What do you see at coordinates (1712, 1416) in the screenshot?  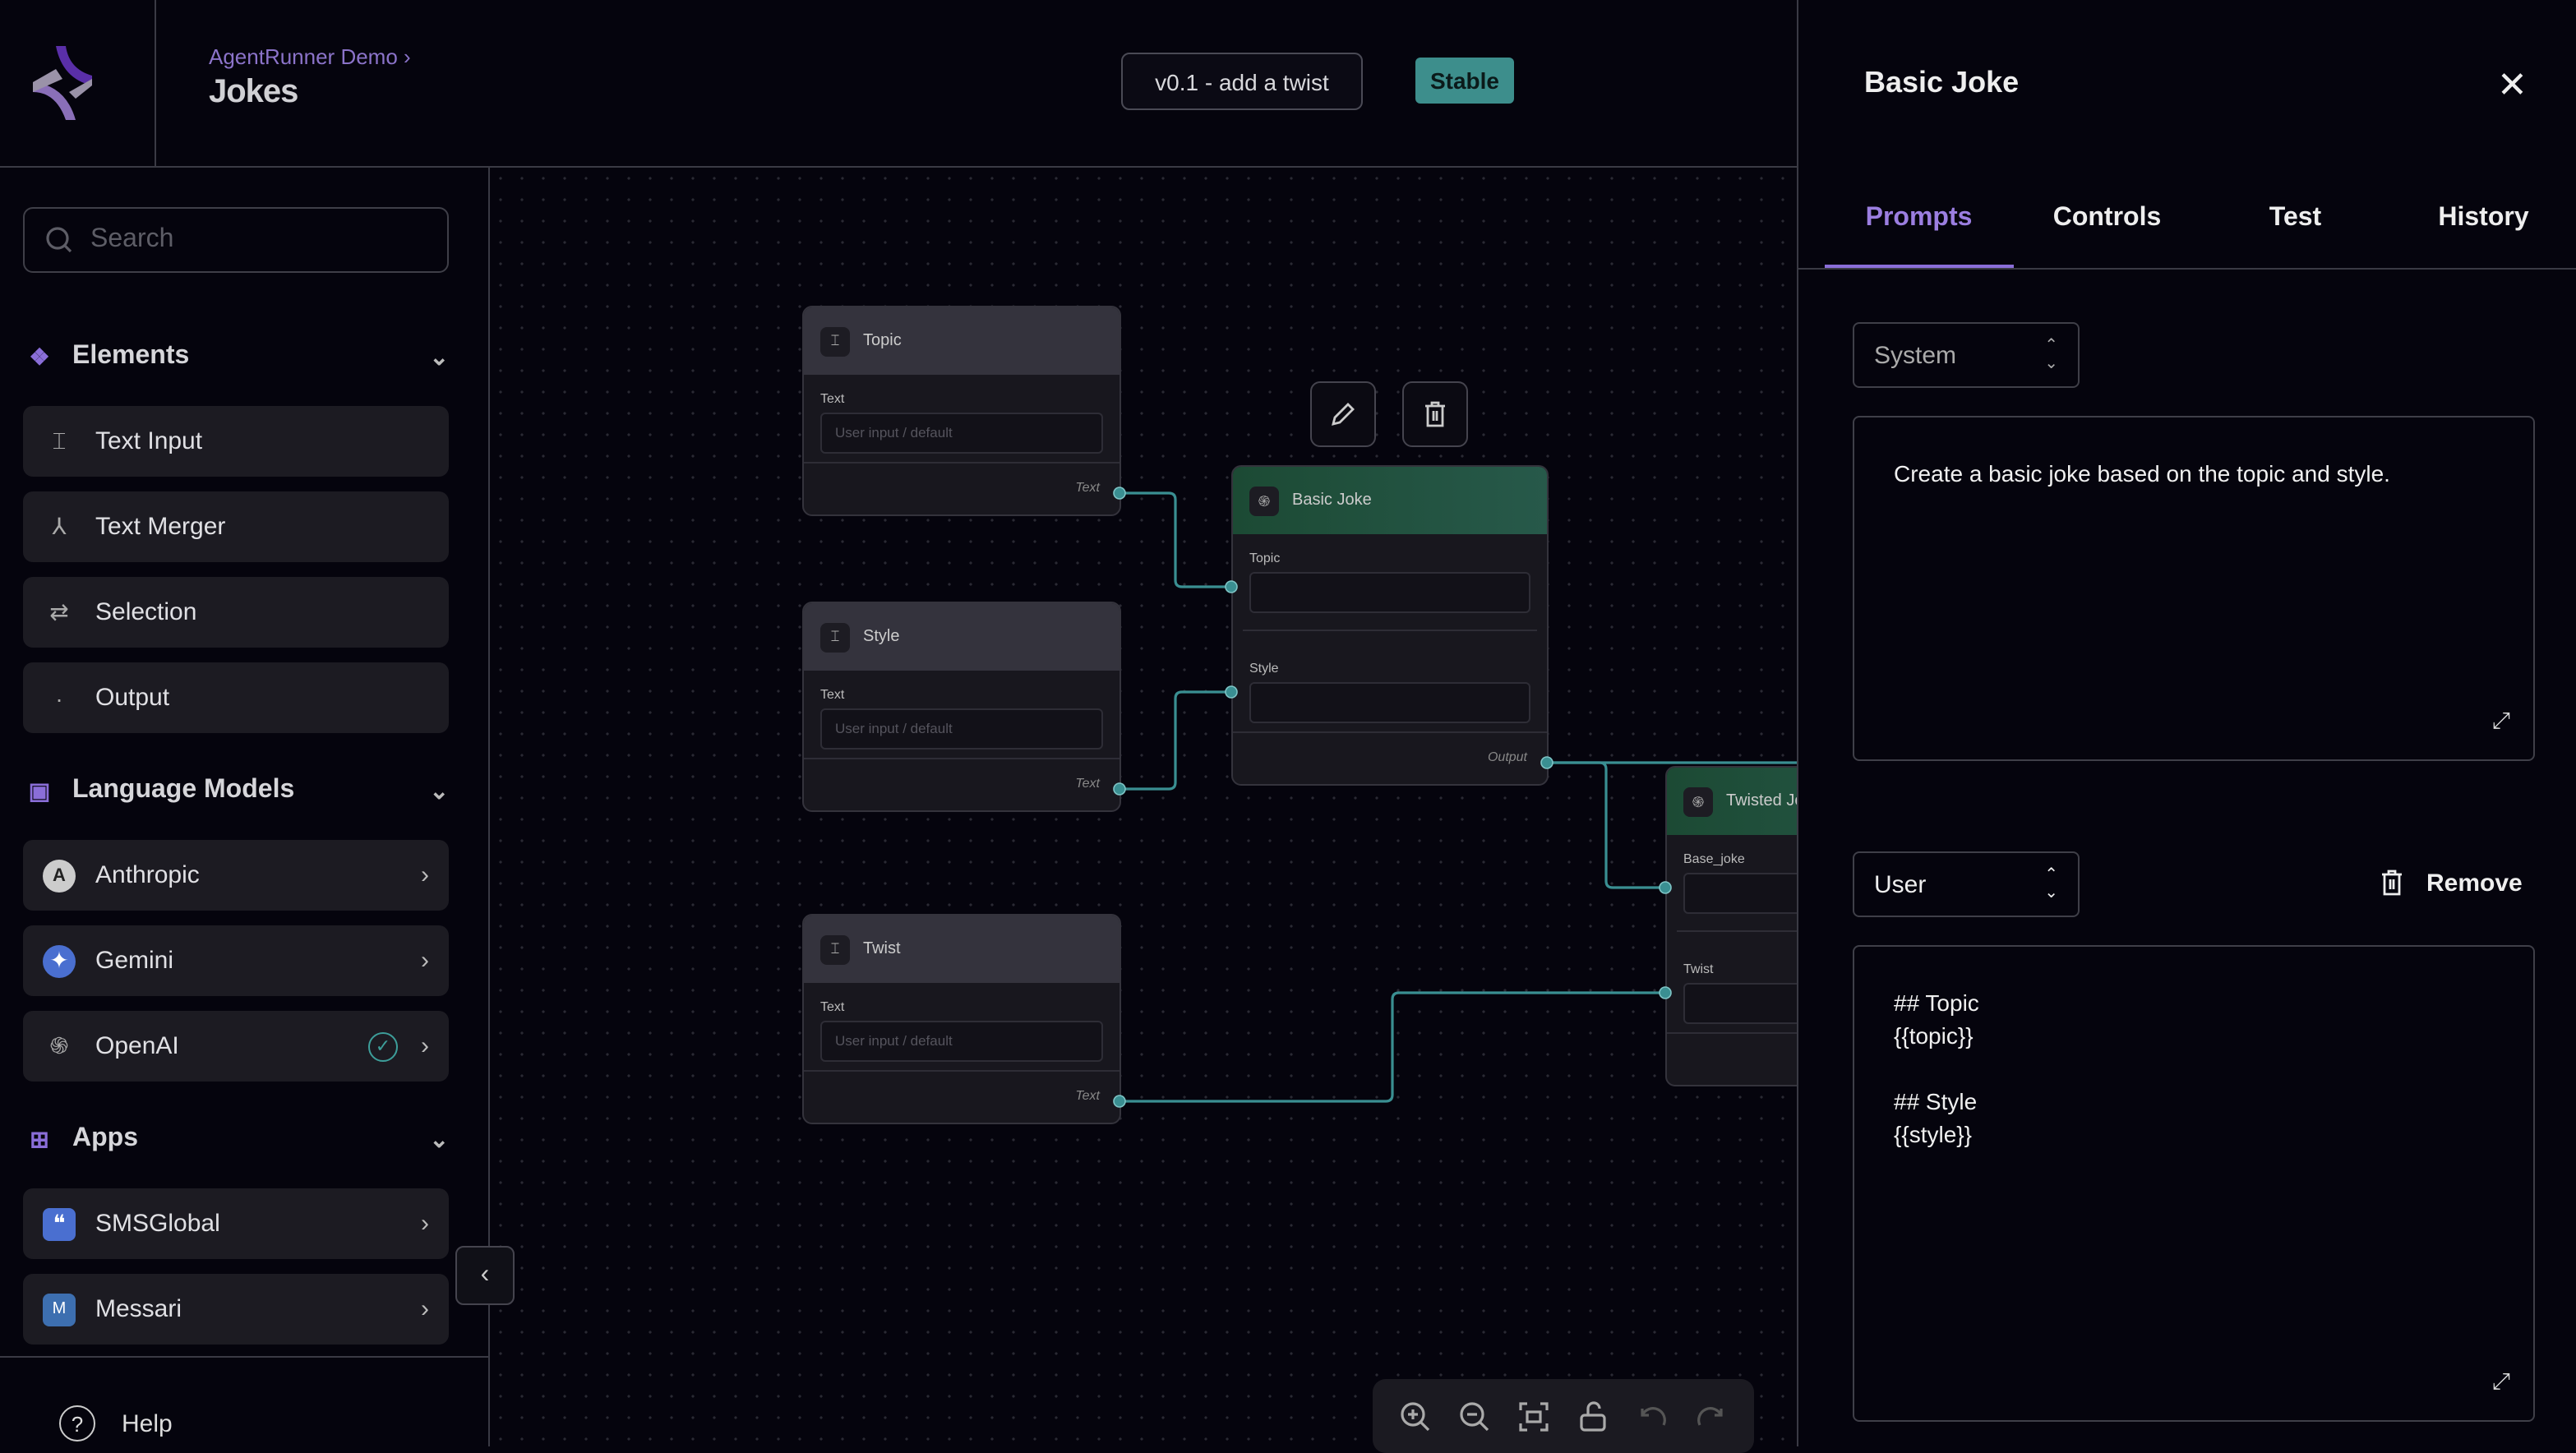 I see `redo-icon` at bounding box center [1712, 1416].